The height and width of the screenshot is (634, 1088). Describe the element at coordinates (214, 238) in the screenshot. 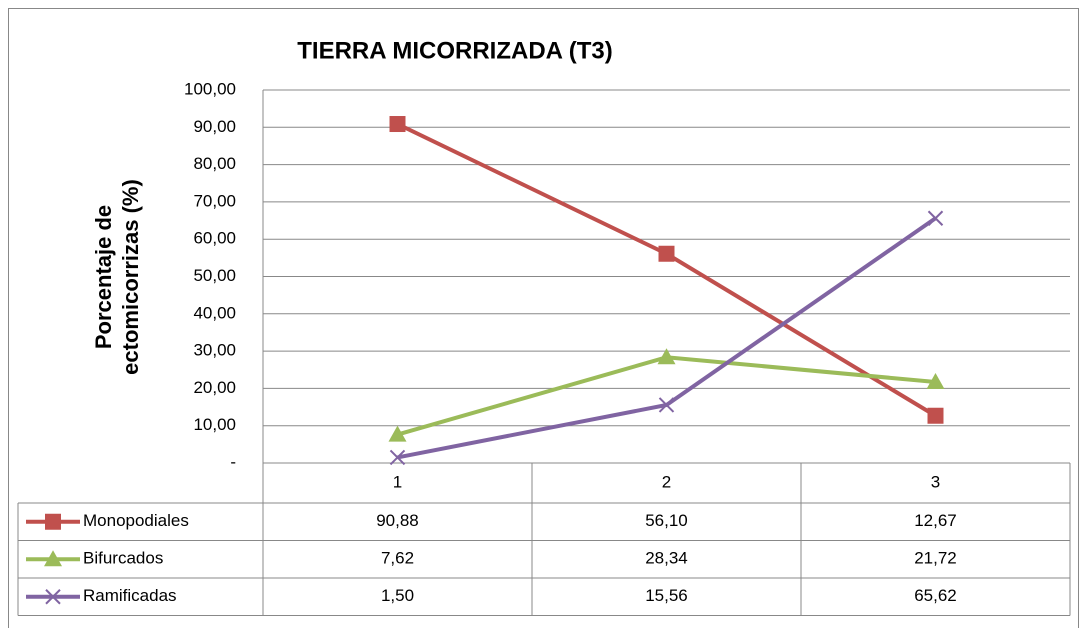

I see `y-tick-label: 60,00` at that location.